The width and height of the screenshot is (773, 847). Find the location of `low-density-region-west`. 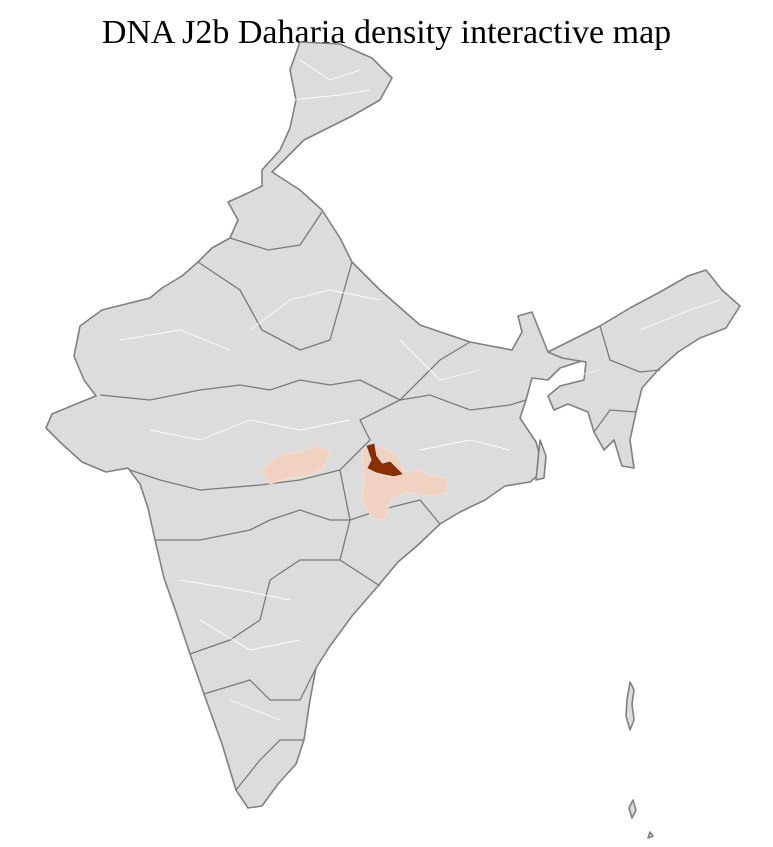

low-density-region-west is located at coordinates (296, 465).